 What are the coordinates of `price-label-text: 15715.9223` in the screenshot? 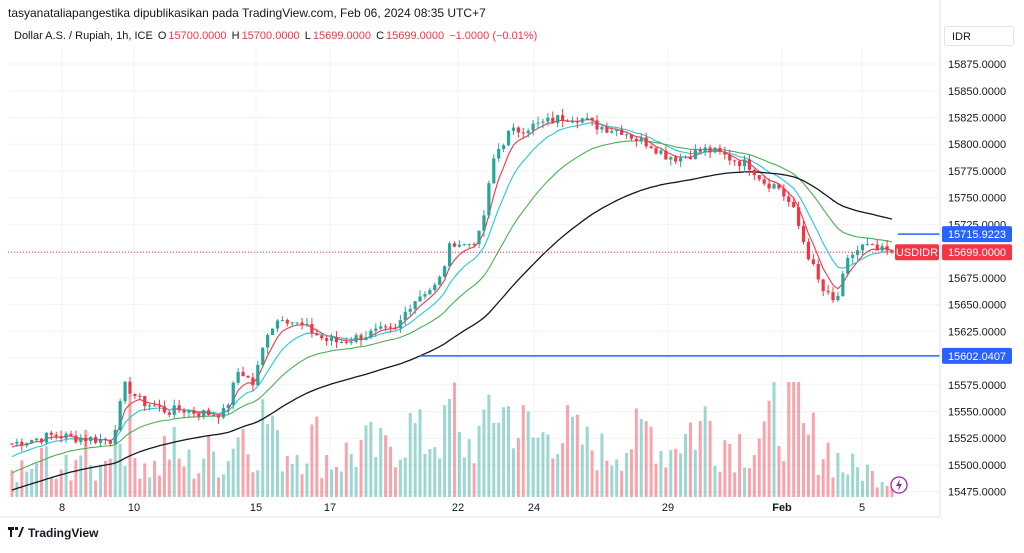 It's located at (977, 235).